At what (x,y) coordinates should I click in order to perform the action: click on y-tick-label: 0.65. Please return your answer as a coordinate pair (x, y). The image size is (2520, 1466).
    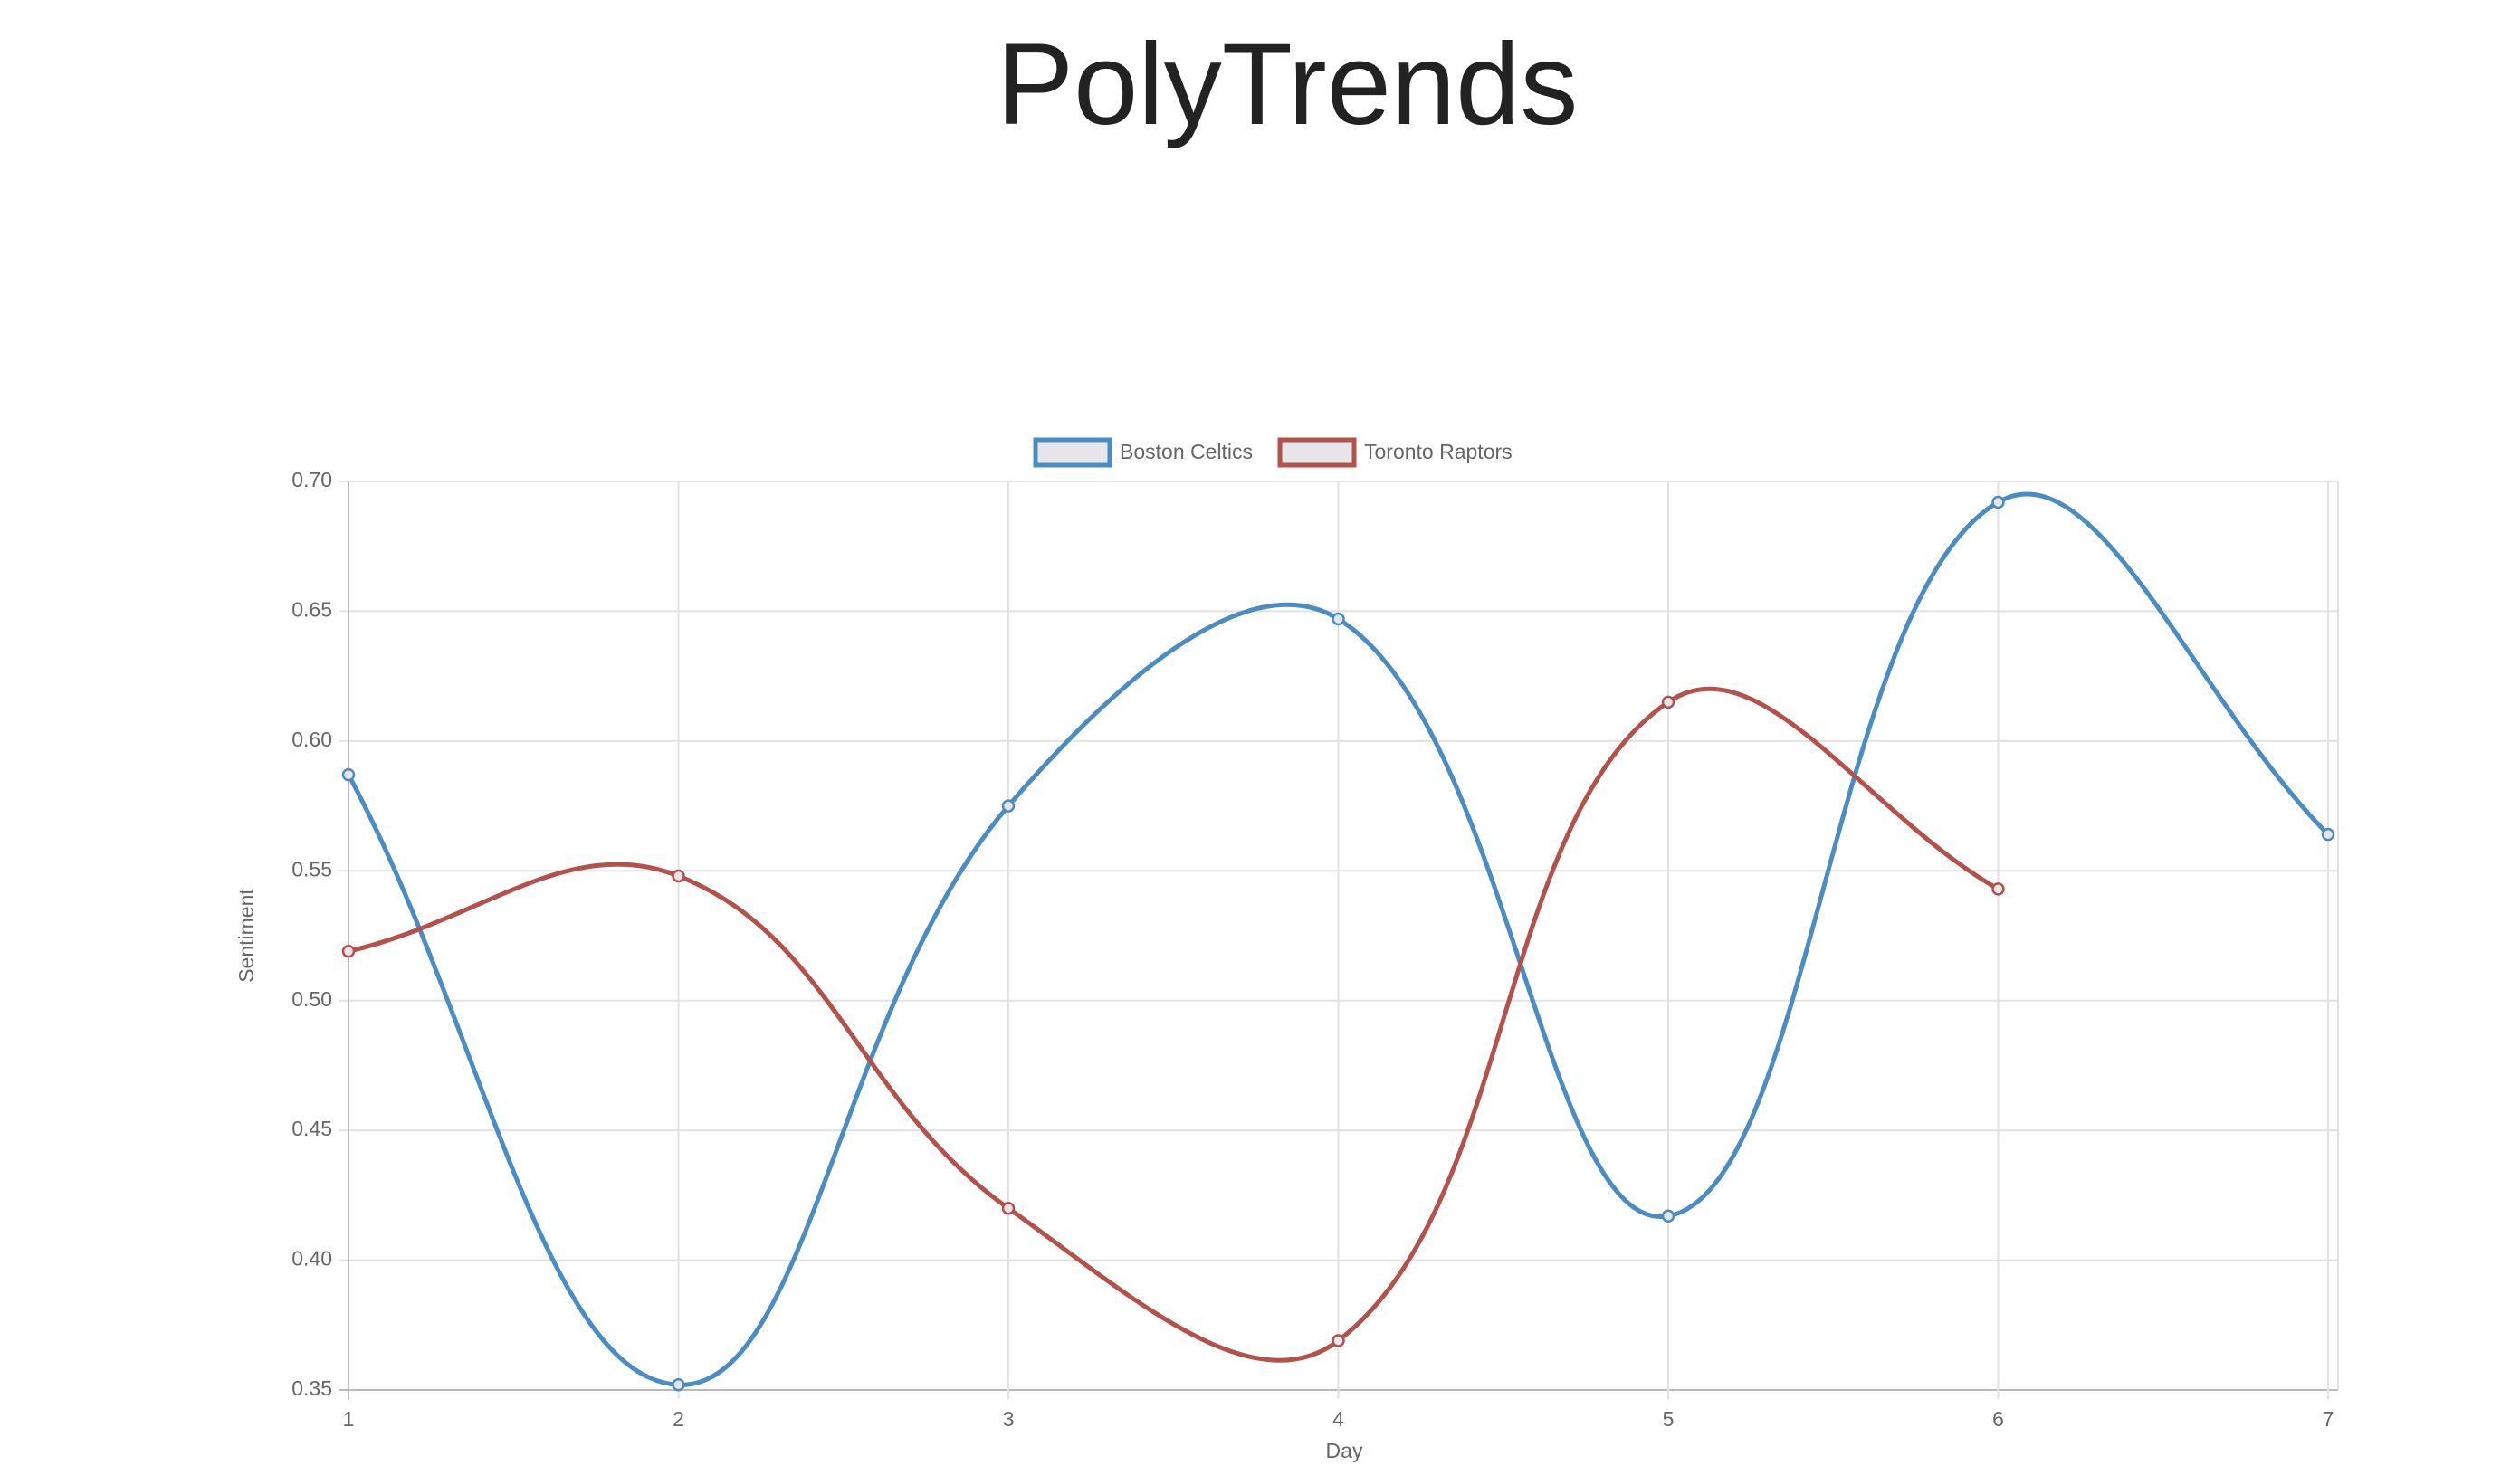
    Looking at the image, I should click on (312, 610).